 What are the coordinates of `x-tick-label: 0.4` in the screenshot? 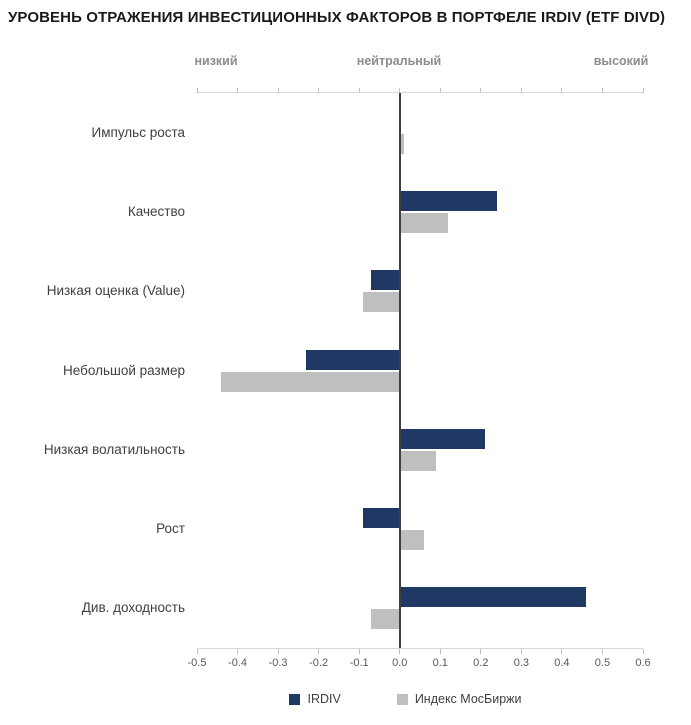 It's located at (562, 663).